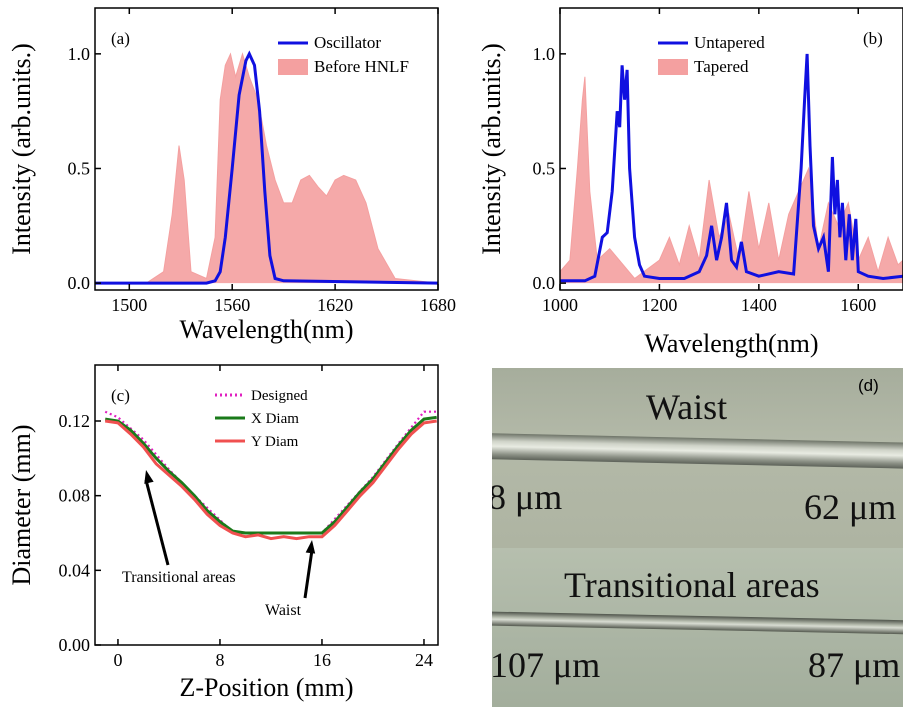  I want to click on right-diameter: 62 μm, so click(850, 507).